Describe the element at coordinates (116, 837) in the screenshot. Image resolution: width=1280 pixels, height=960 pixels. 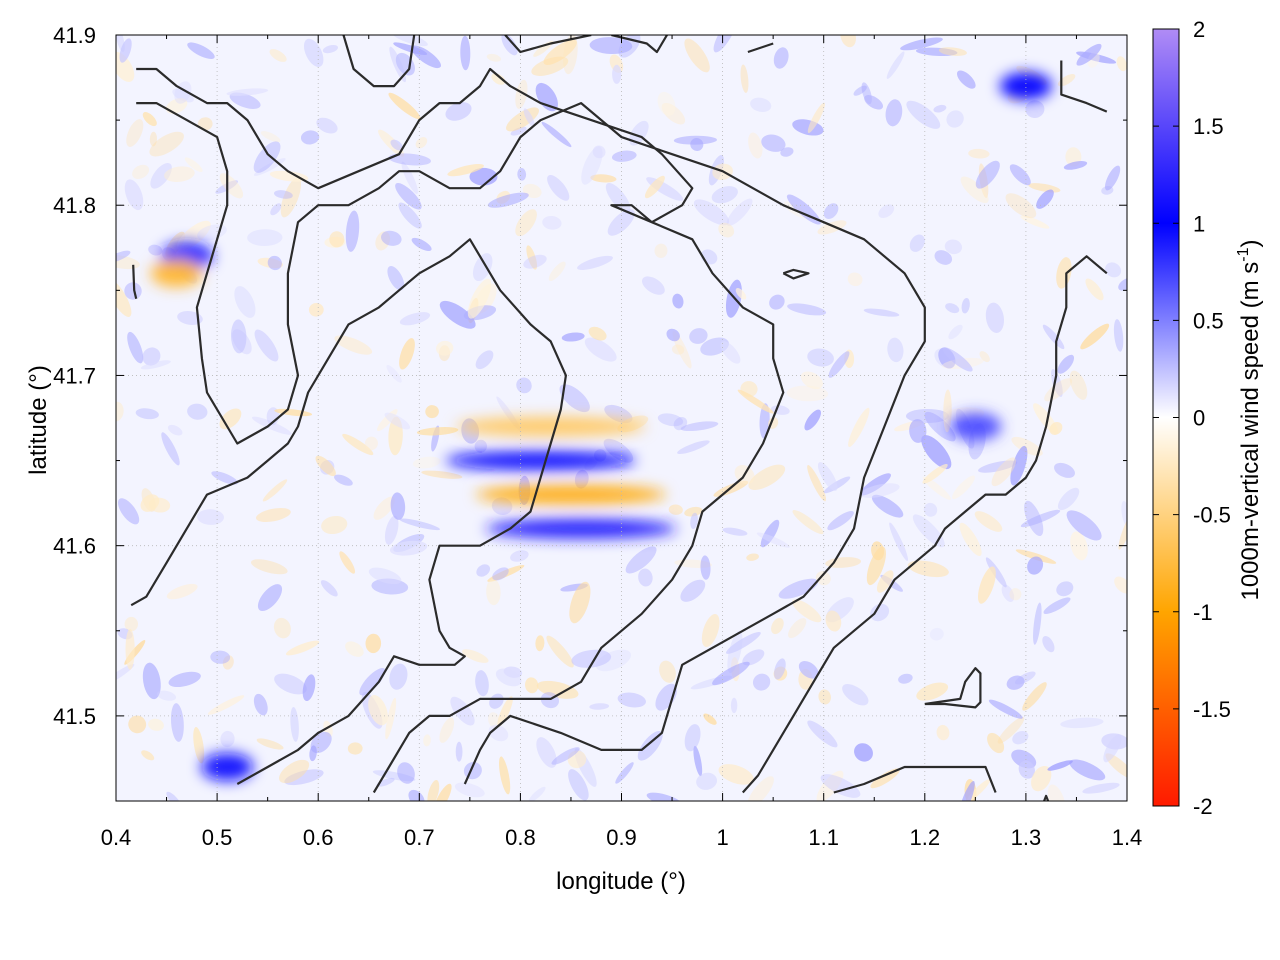
I see `x-tick-label: 0.4` at that location.